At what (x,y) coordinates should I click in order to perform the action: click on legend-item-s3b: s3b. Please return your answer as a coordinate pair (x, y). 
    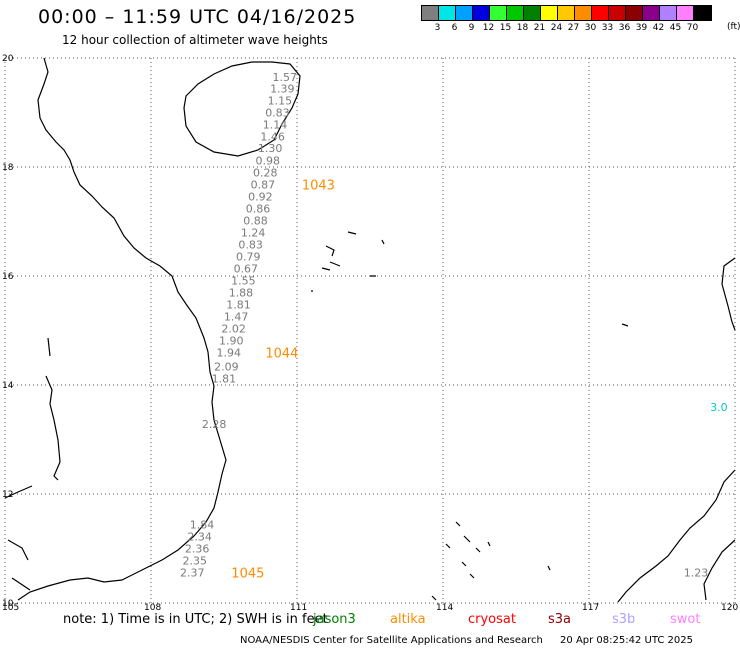
    Looking at the image, I should click on (624, 619).